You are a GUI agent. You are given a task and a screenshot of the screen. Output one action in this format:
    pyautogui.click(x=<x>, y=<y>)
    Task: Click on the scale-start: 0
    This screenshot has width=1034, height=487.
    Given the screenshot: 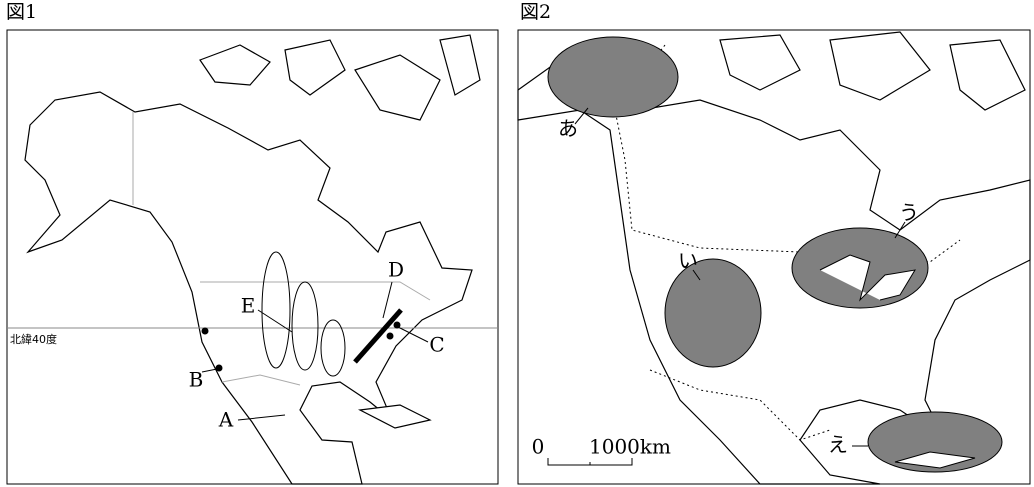 What is the action you would take?
    pyautogui.click(x=538, y=447)
    